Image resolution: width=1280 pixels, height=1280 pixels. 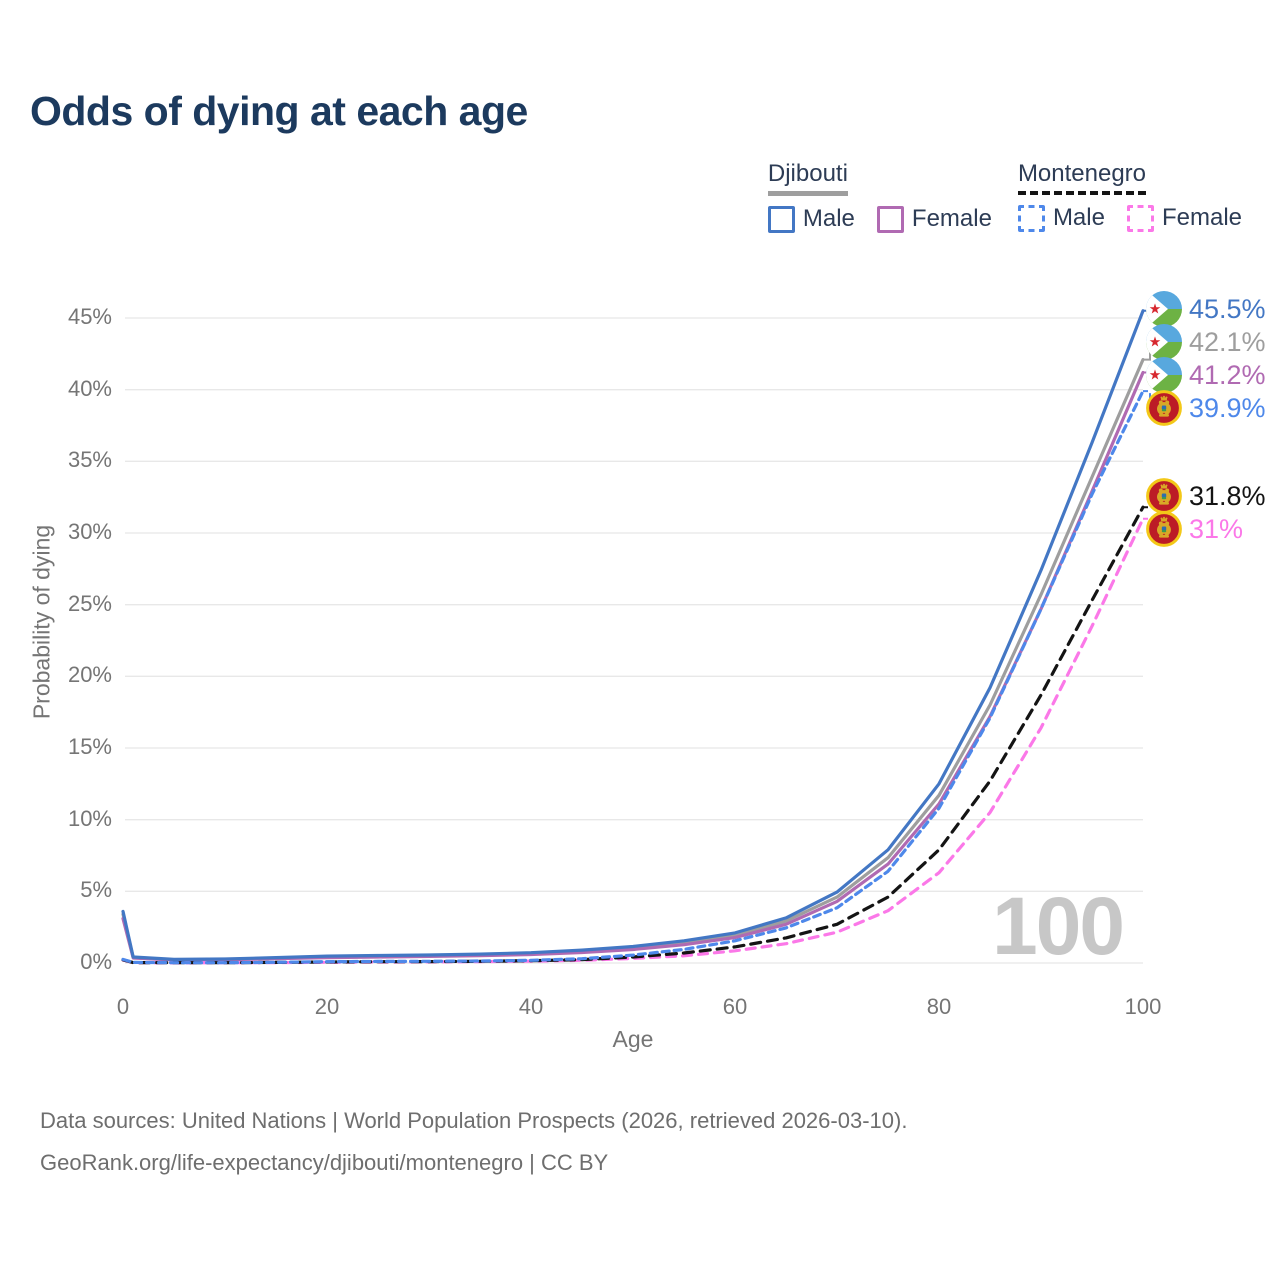 I want to click on end-label-djibouti-female: 41.2%, so click(x=1206, y=375).